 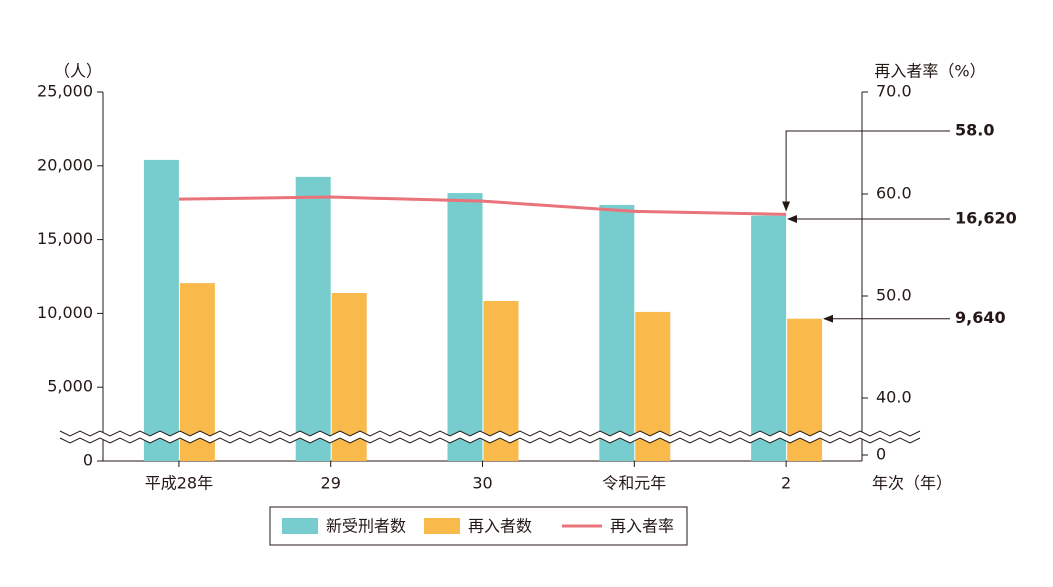 I want to click on value-label: 16,620, so click(x=986, y=218).